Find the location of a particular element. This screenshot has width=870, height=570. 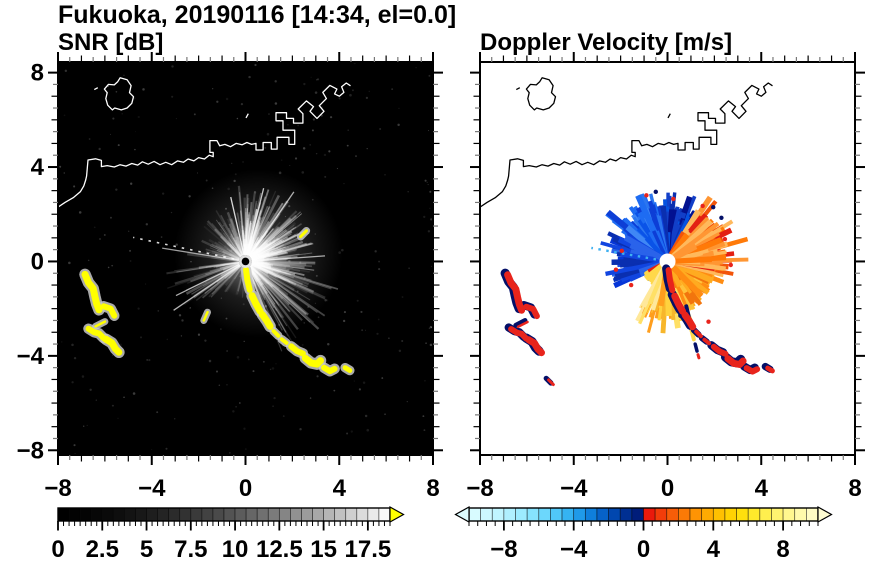

doppler-x-tick-label: −8 is located at coordinates (479, 488).